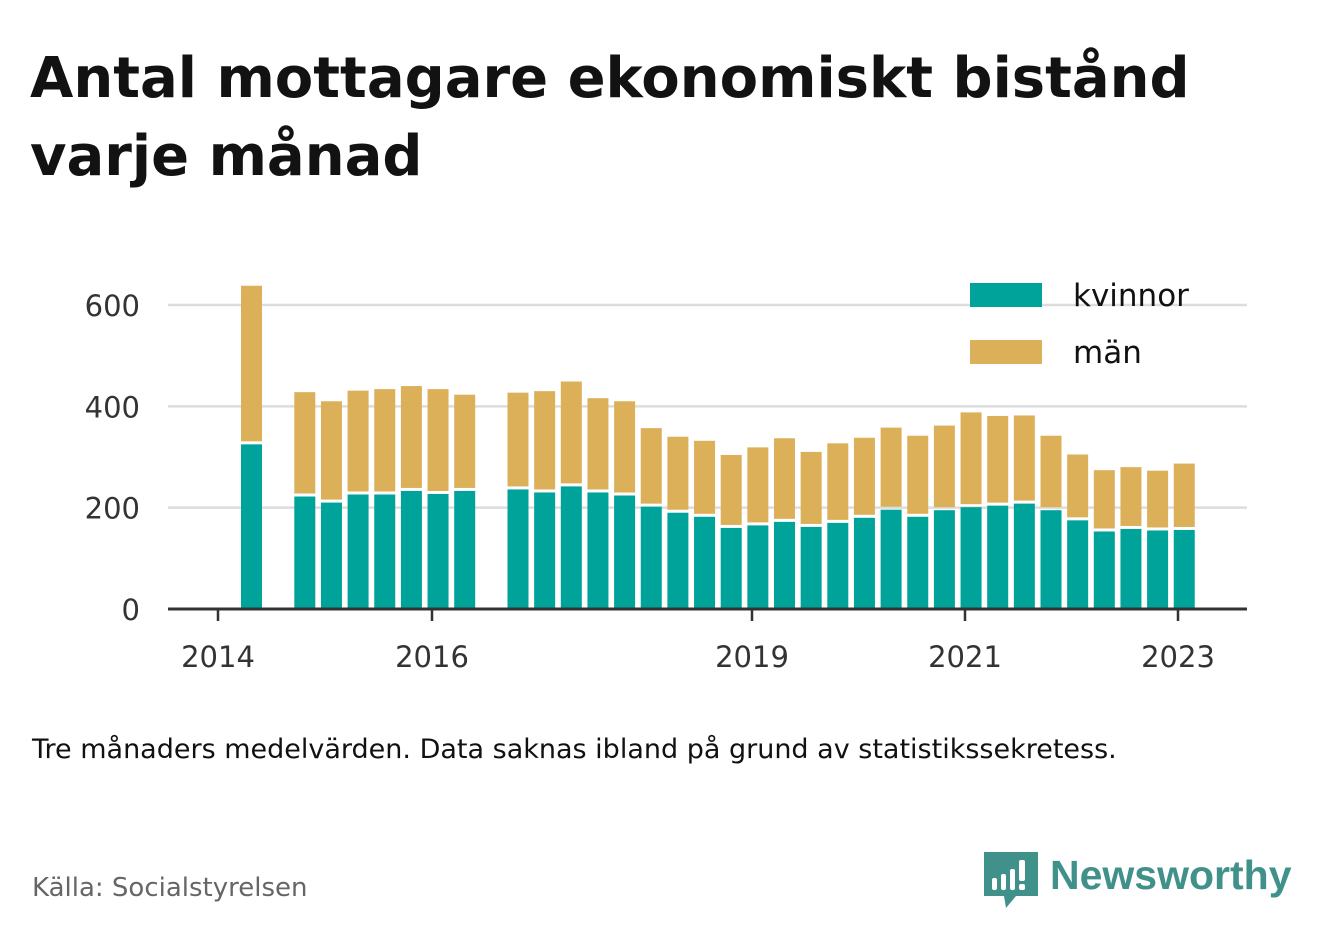 This screenshot has height=939, width=1322. I want to click on x-tick-label: 2021, so click(965, 657).